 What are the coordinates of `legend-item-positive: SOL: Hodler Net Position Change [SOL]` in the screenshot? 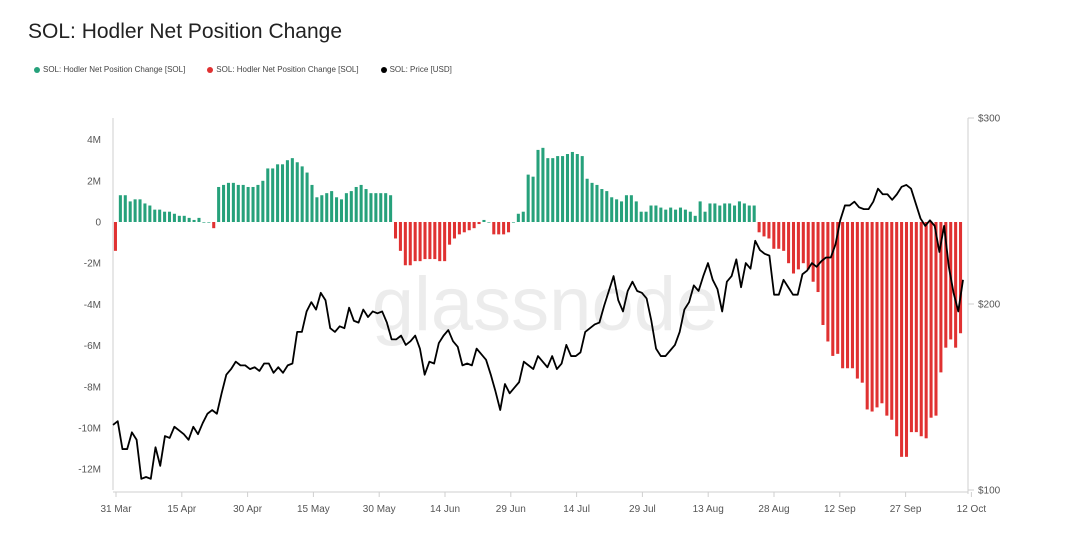 It's located at (109, 69).